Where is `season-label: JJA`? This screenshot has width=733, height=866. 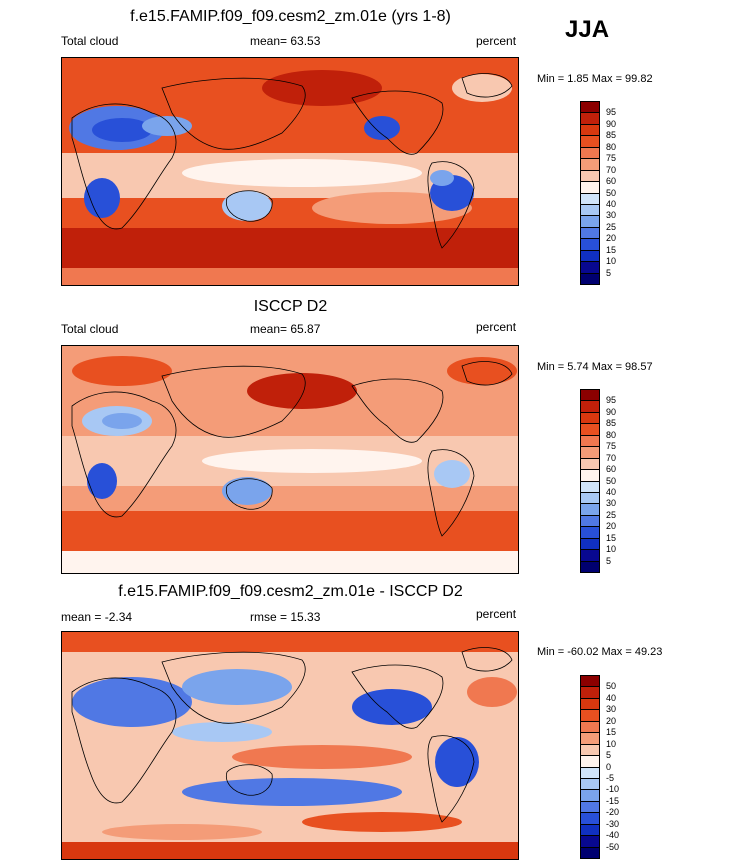 season-label: JJA is located at coordinates (587, 29).